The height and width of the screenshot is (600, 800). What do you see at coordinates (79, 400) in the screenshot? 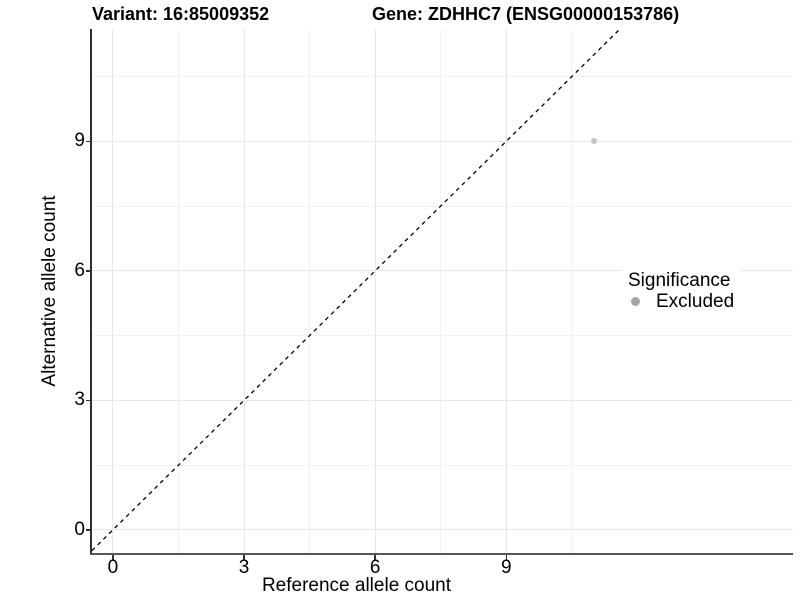
I see `y-tick-label: 3` at bounding box center [79, 400].